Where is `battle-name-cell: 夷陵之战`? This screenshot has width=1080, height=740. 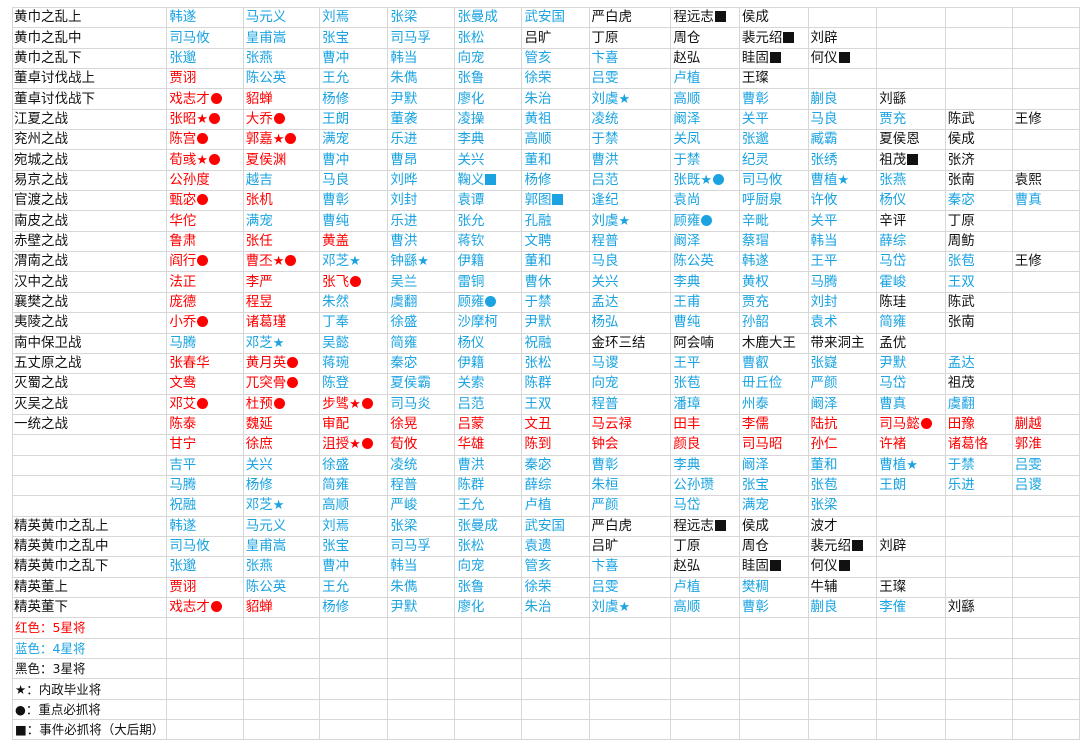
battle-name-cell: 夷陵之战 is located at coordinates (89, 323).